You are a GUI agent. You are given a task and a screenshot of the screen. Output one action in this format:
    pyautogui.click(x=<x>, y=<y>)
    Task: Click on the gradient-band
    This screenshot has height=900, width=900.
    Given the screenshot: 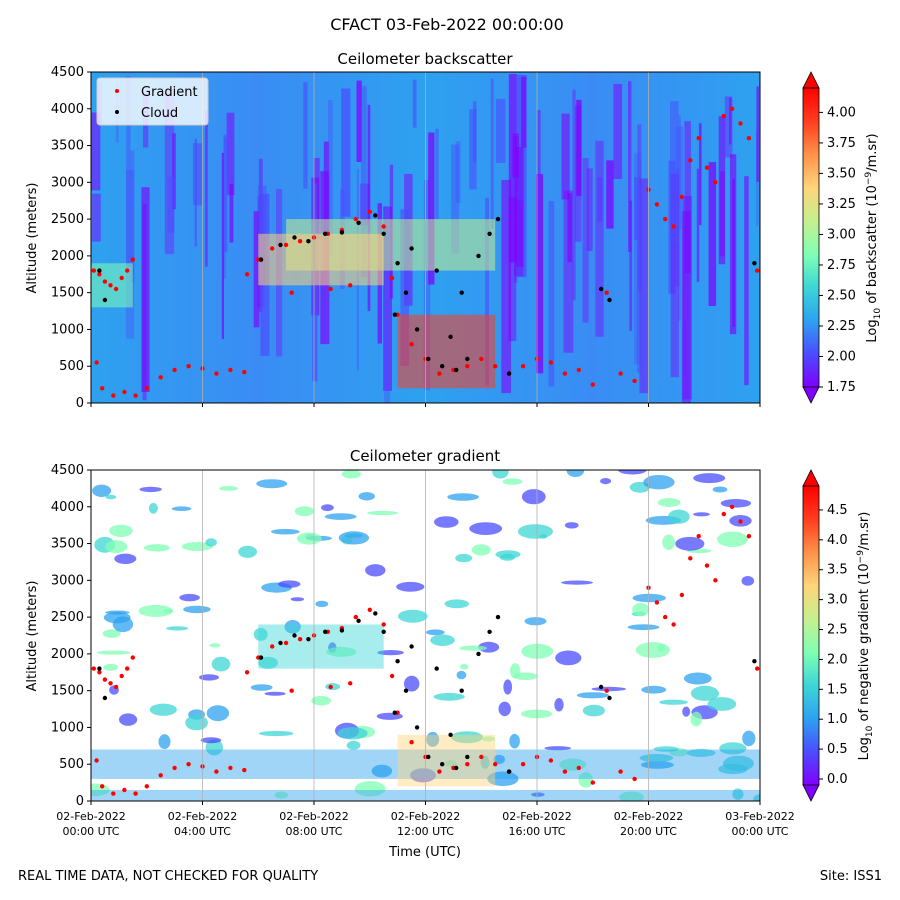 What is the action you would take?
    pyautogui.click(x=446, y=760)
    